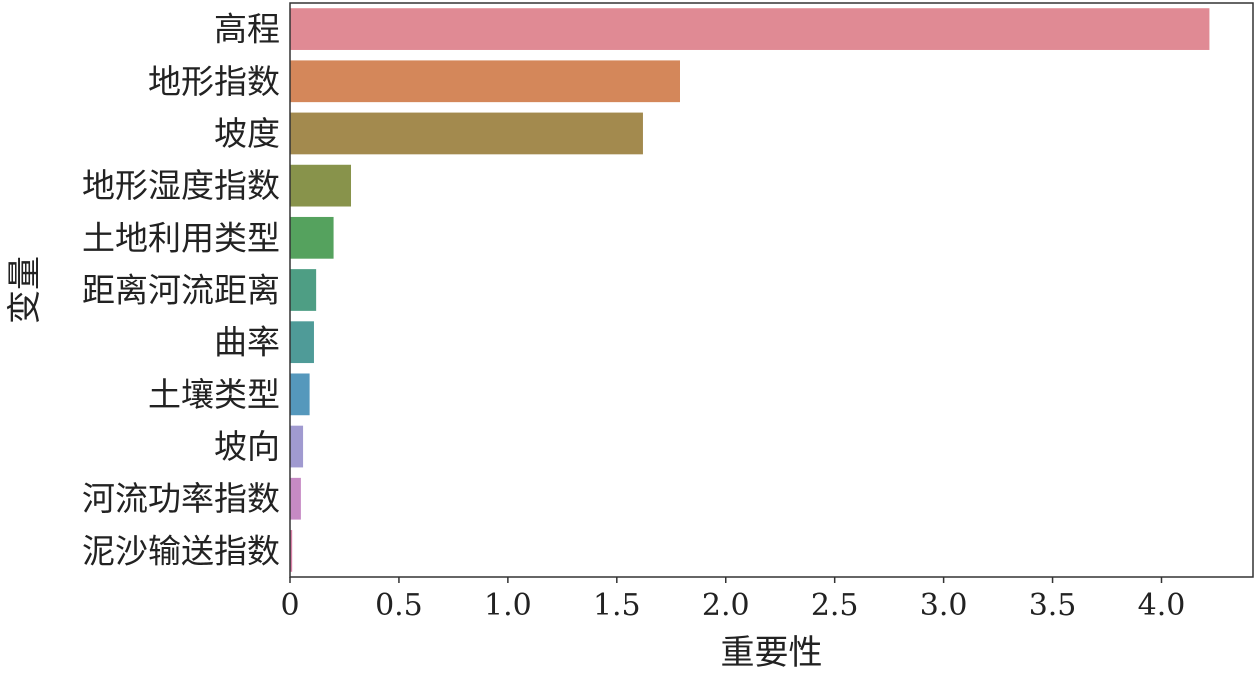 This screenshot has width=1260, height=674. Describe the element at coordinates (214, 394) in the screenshot. I see `category-label-8: 土壤类型` at that location.